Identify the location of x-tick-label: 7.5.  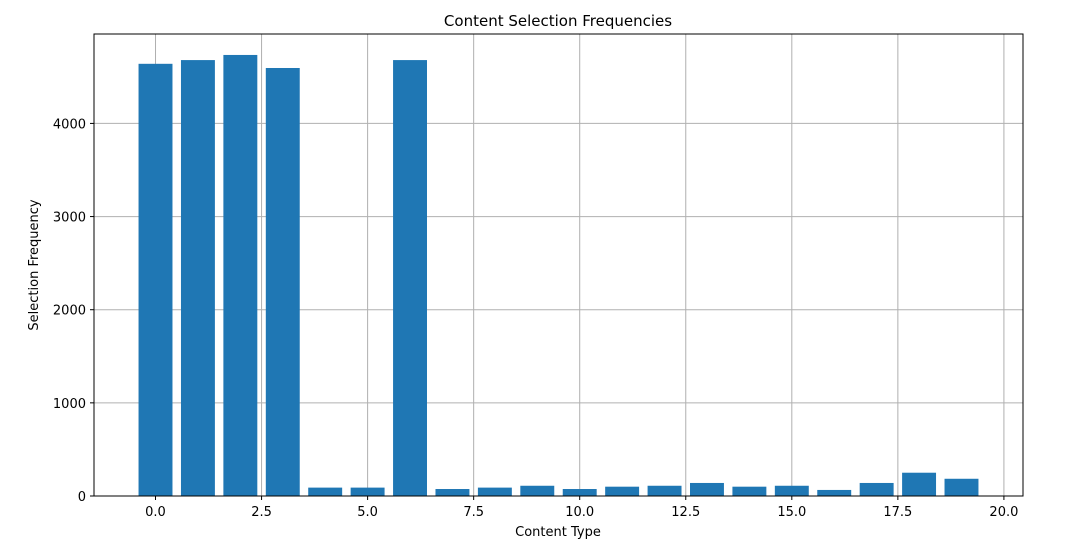
(473, 512).